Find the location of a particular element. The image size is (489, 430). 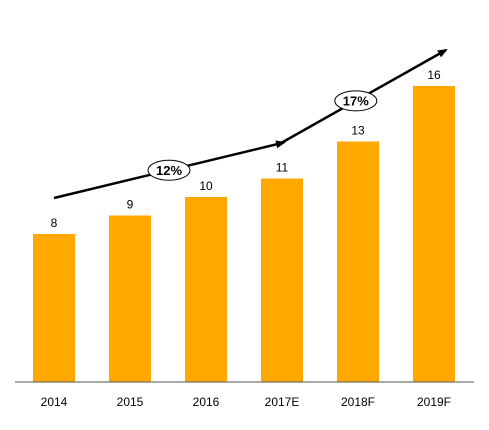

data-label-2016: 10 is located at coordinates (206, 186).